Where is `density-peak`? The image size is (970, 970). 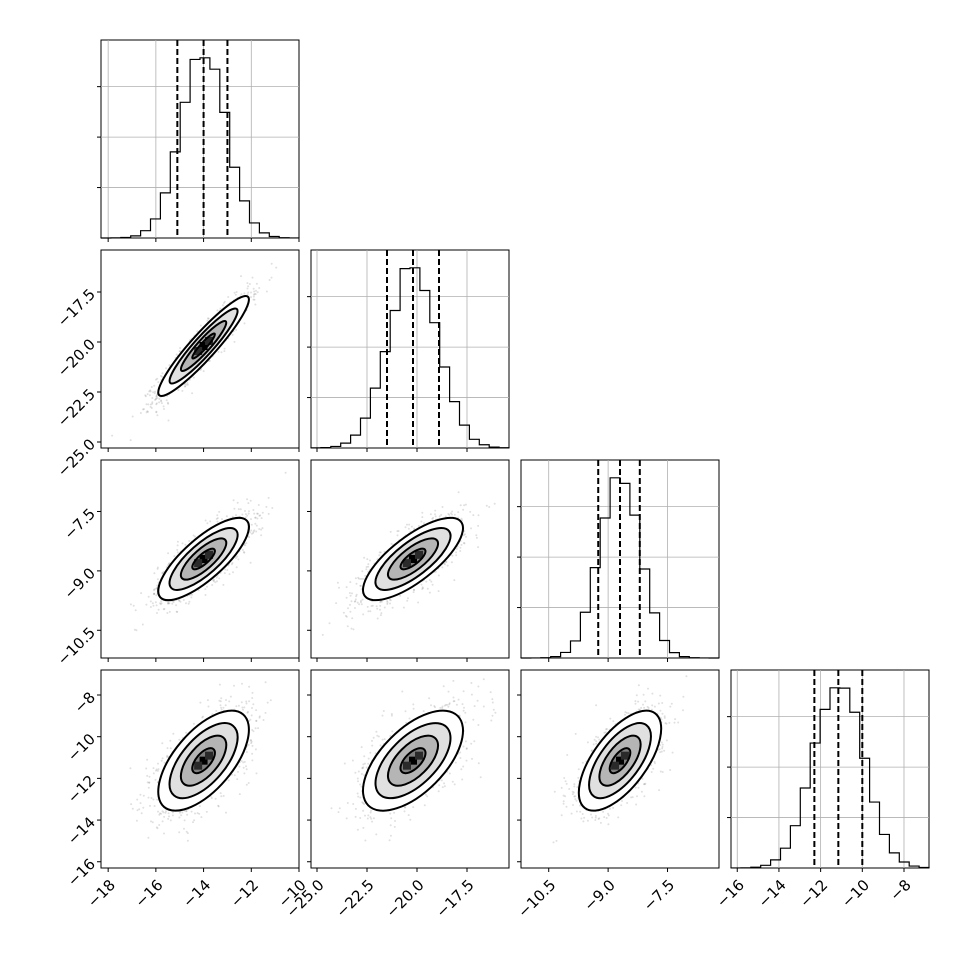 density-peak is located at coordinates (413, 559).